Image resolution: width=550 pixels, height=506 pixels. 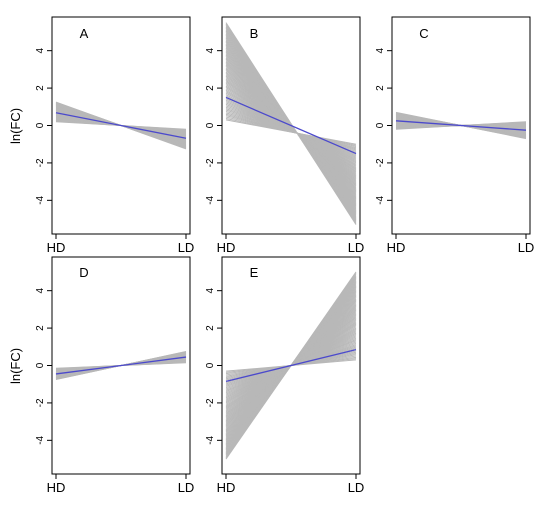 I want to click on panel-b-letter: B, so click(x=254, y=33).